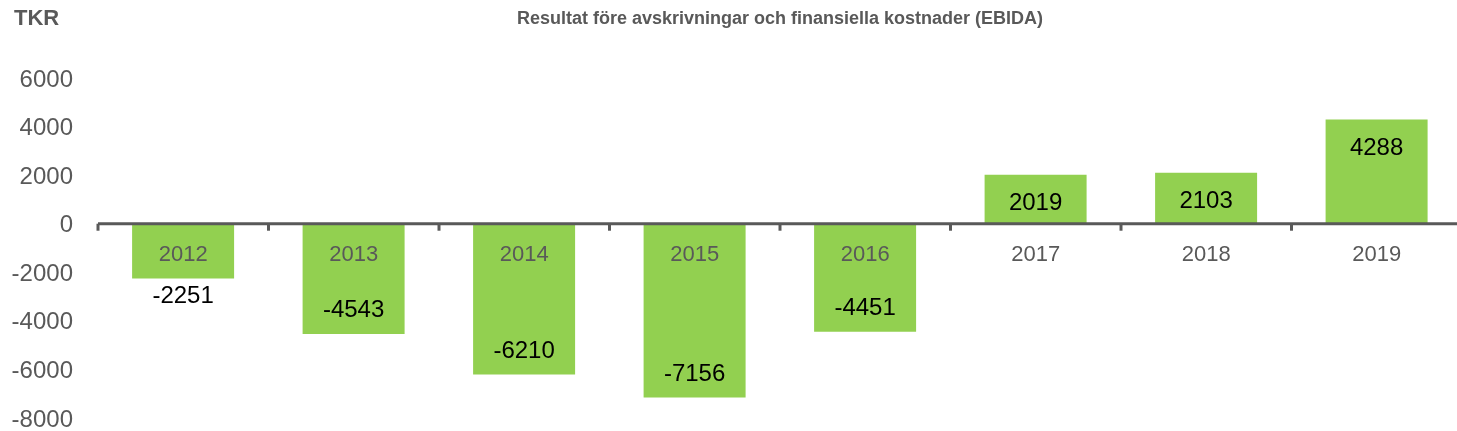 The width and height of the screenshot is (1457, 431). What do you see at coordinates (780, 18) in the screenshot?
I see `chart-title: Resultat före avskrivningar och finansiella kostnader (EBIDA)` at bounding box center [780, 18].